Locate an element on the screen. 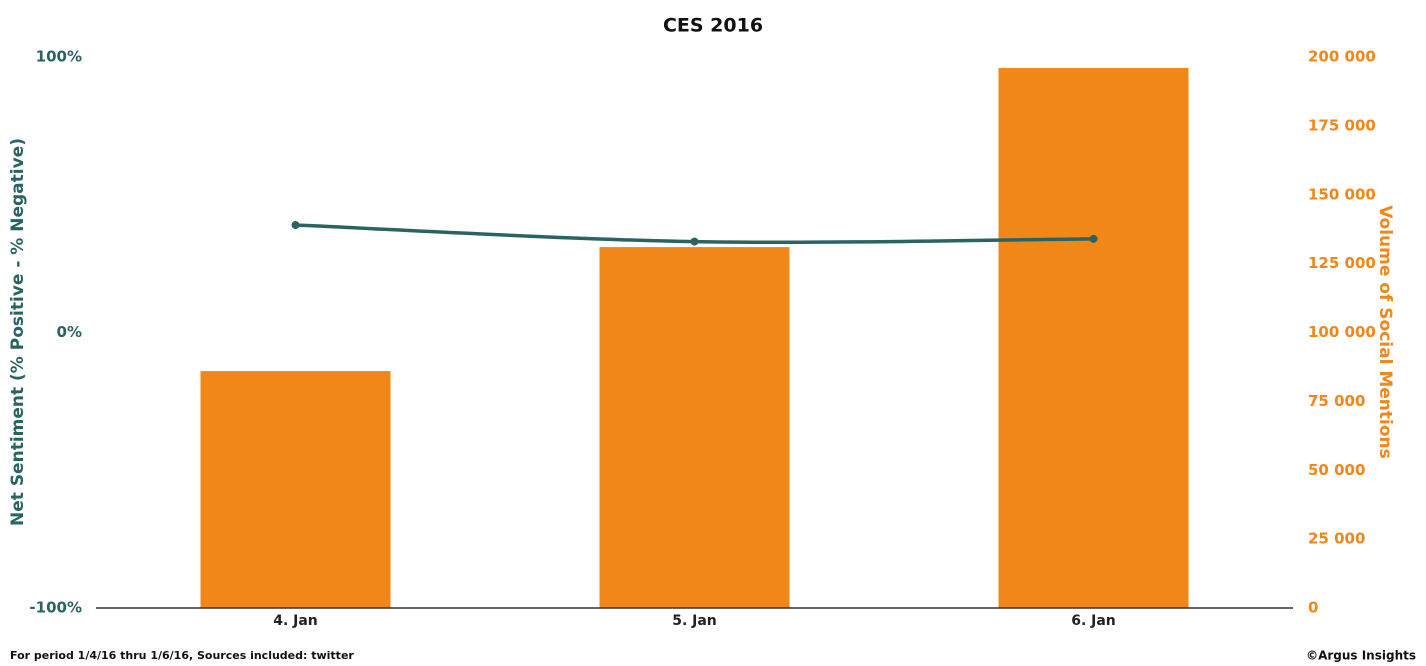 The height and width of the screenshot is (666, 1426). y2-tick-label: 75 000 is located at coordinates (1336, 401).